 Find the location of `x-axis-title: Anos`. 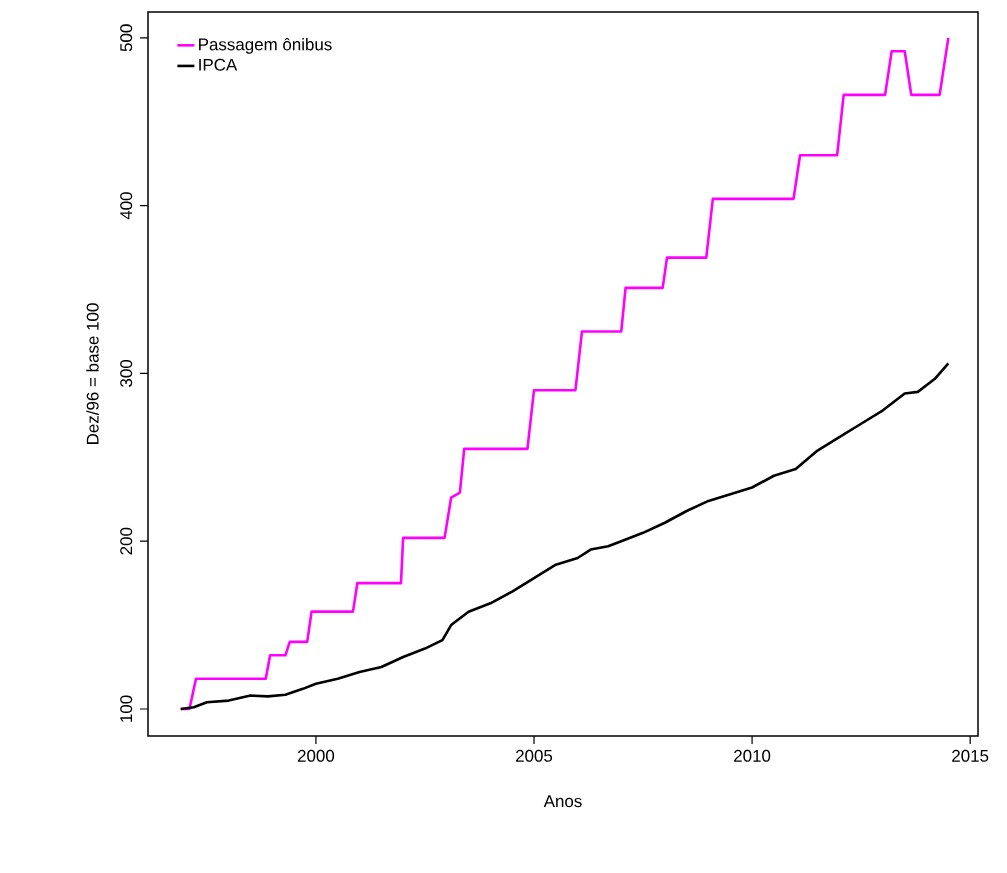

x-axis-title: Anos is located at coordinates (562, 801).